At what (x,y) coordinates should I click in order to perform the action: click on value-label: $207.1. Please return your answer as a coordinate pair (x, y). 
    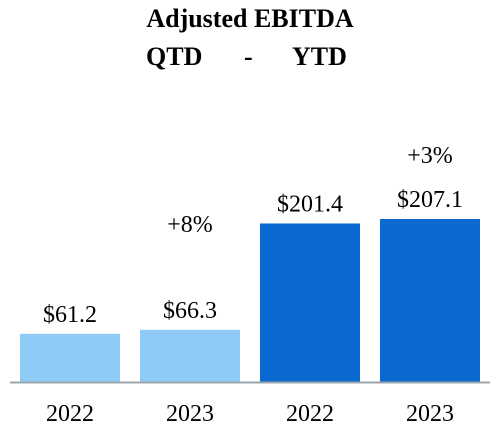
    Looking at the image, I should click on (430, 200).